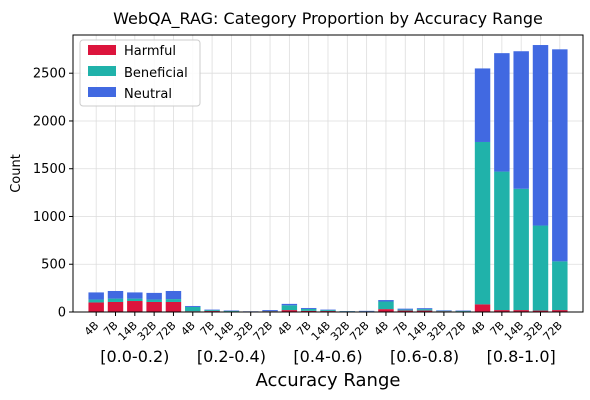 The height and width of the screenshot is (400, 590). What do you see at coordinates (49, 74) in the screenshot?
I see `y-tick-label: 2500` at bounding box center [49, 74].